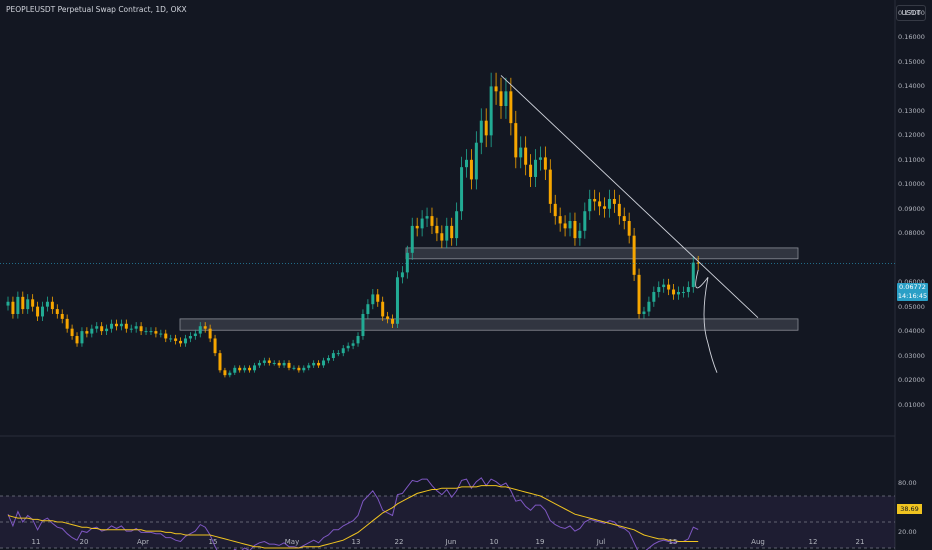 This screenshot has width=932, height=550. I want to click on price-tick-label: 0.16000, so click(911, 37).